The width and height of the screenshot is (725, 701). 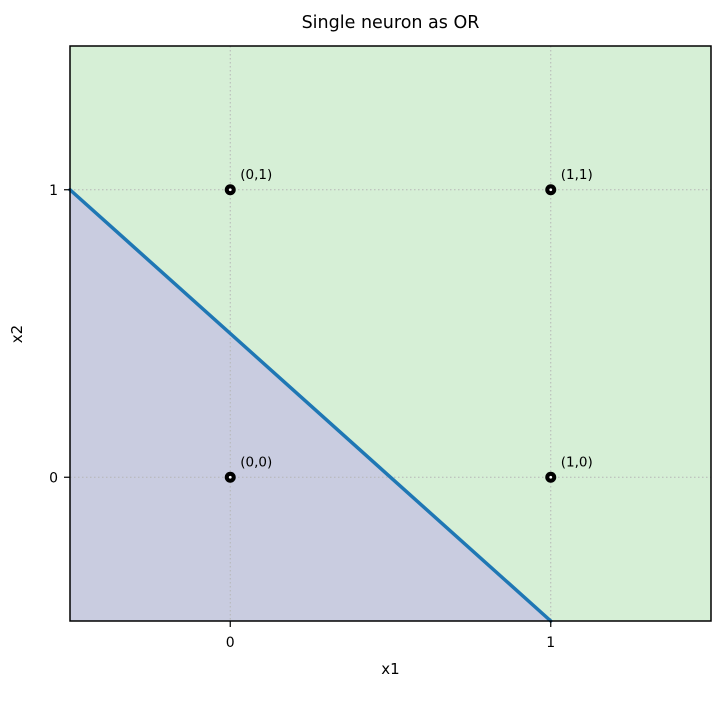 What do you see at coordinates (53, 478) in the screenshot?
I see `y-tick-label: 0` at bounding box center [53, 478].